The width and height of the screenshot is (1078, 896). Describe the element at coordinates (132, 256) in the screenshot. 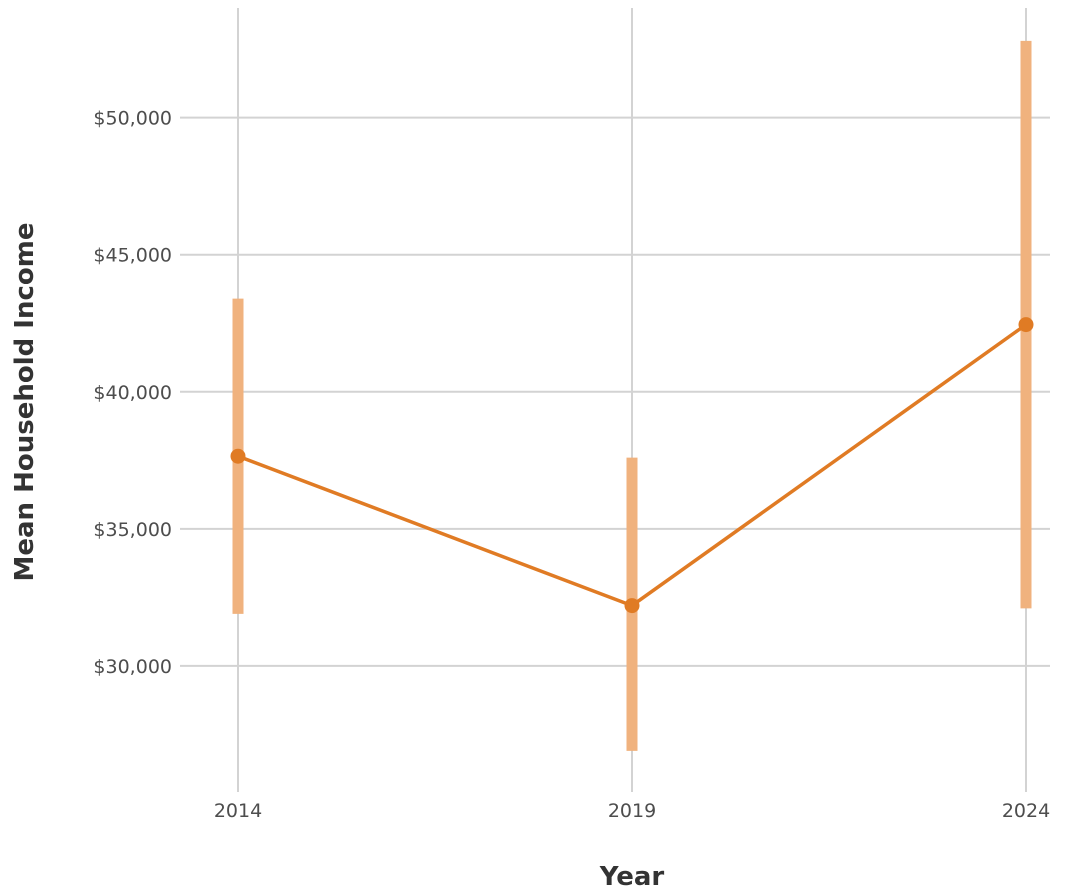

I see `y-tick-label: $45,000` at that location.